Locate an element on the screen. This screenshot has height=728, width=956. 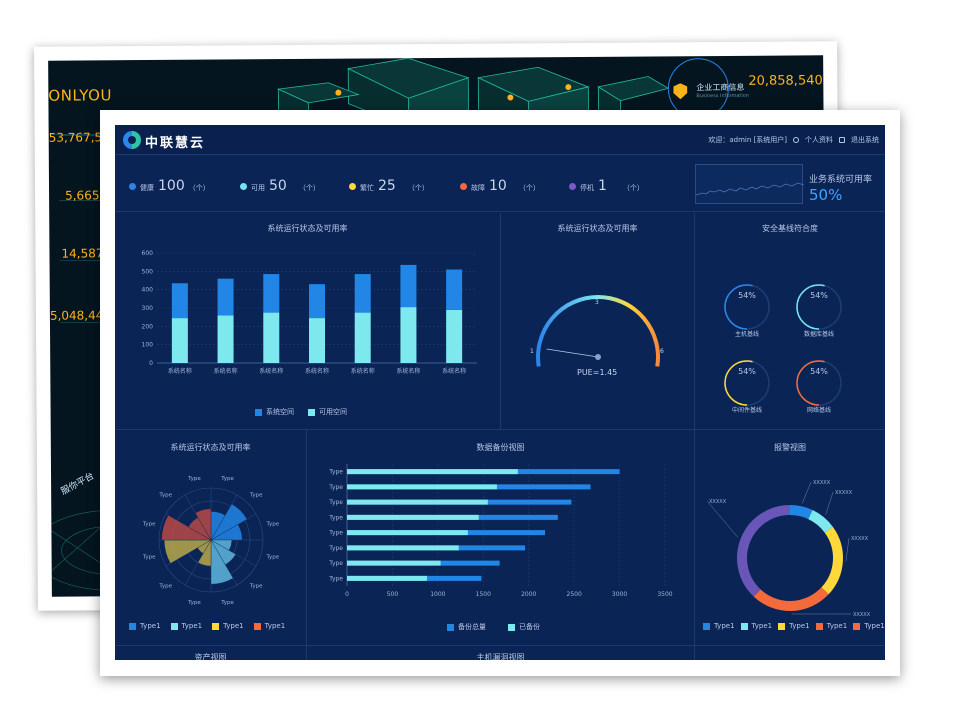
pue-gauge is located at coordinates (598, 331).